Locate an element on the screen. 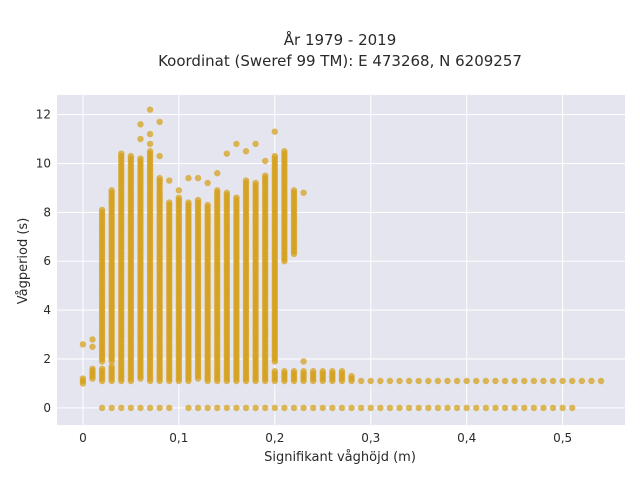 The height and width of the screenshot is (480, 640). y-tick-labels: 0 2 4 6 8 10 12 is located at coordinates (43, 261).